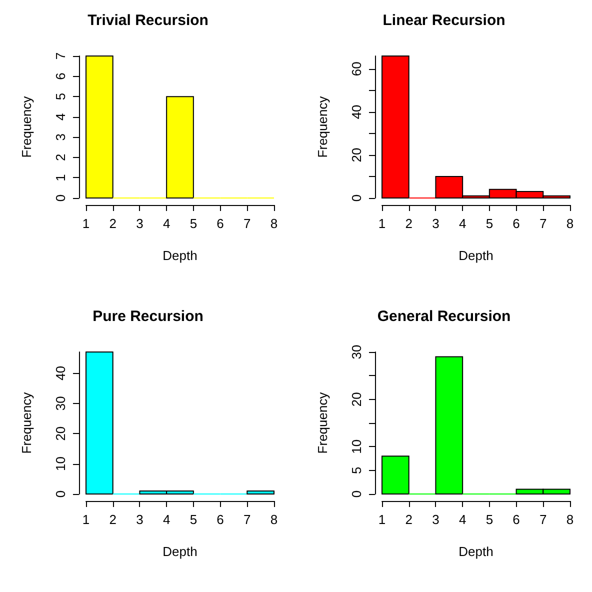 This screenshot has width=592, height=592. I want to click on chart-title: Pure Recursion, so click(148, 316).